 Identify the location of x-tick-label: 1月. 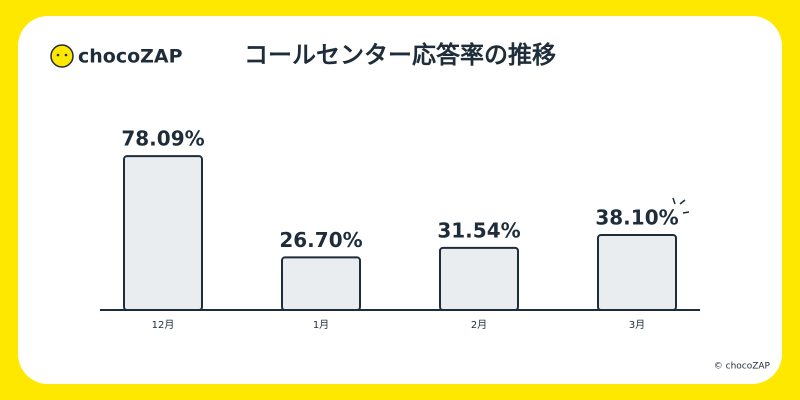
(321, 325).